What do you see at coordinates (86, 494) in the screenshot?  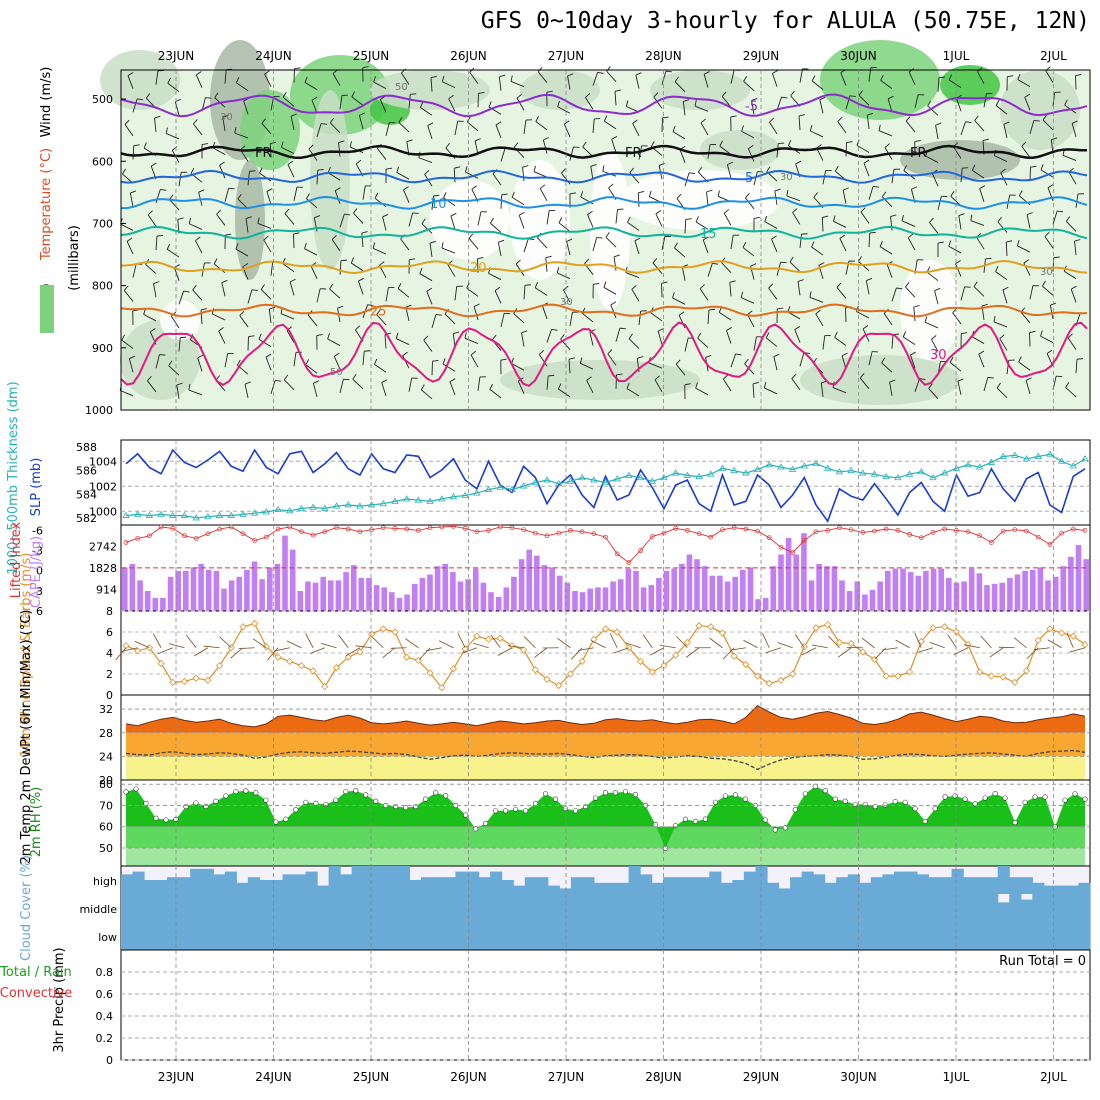 I see `thickness-tick: 584` at bounding box center [86, 494].